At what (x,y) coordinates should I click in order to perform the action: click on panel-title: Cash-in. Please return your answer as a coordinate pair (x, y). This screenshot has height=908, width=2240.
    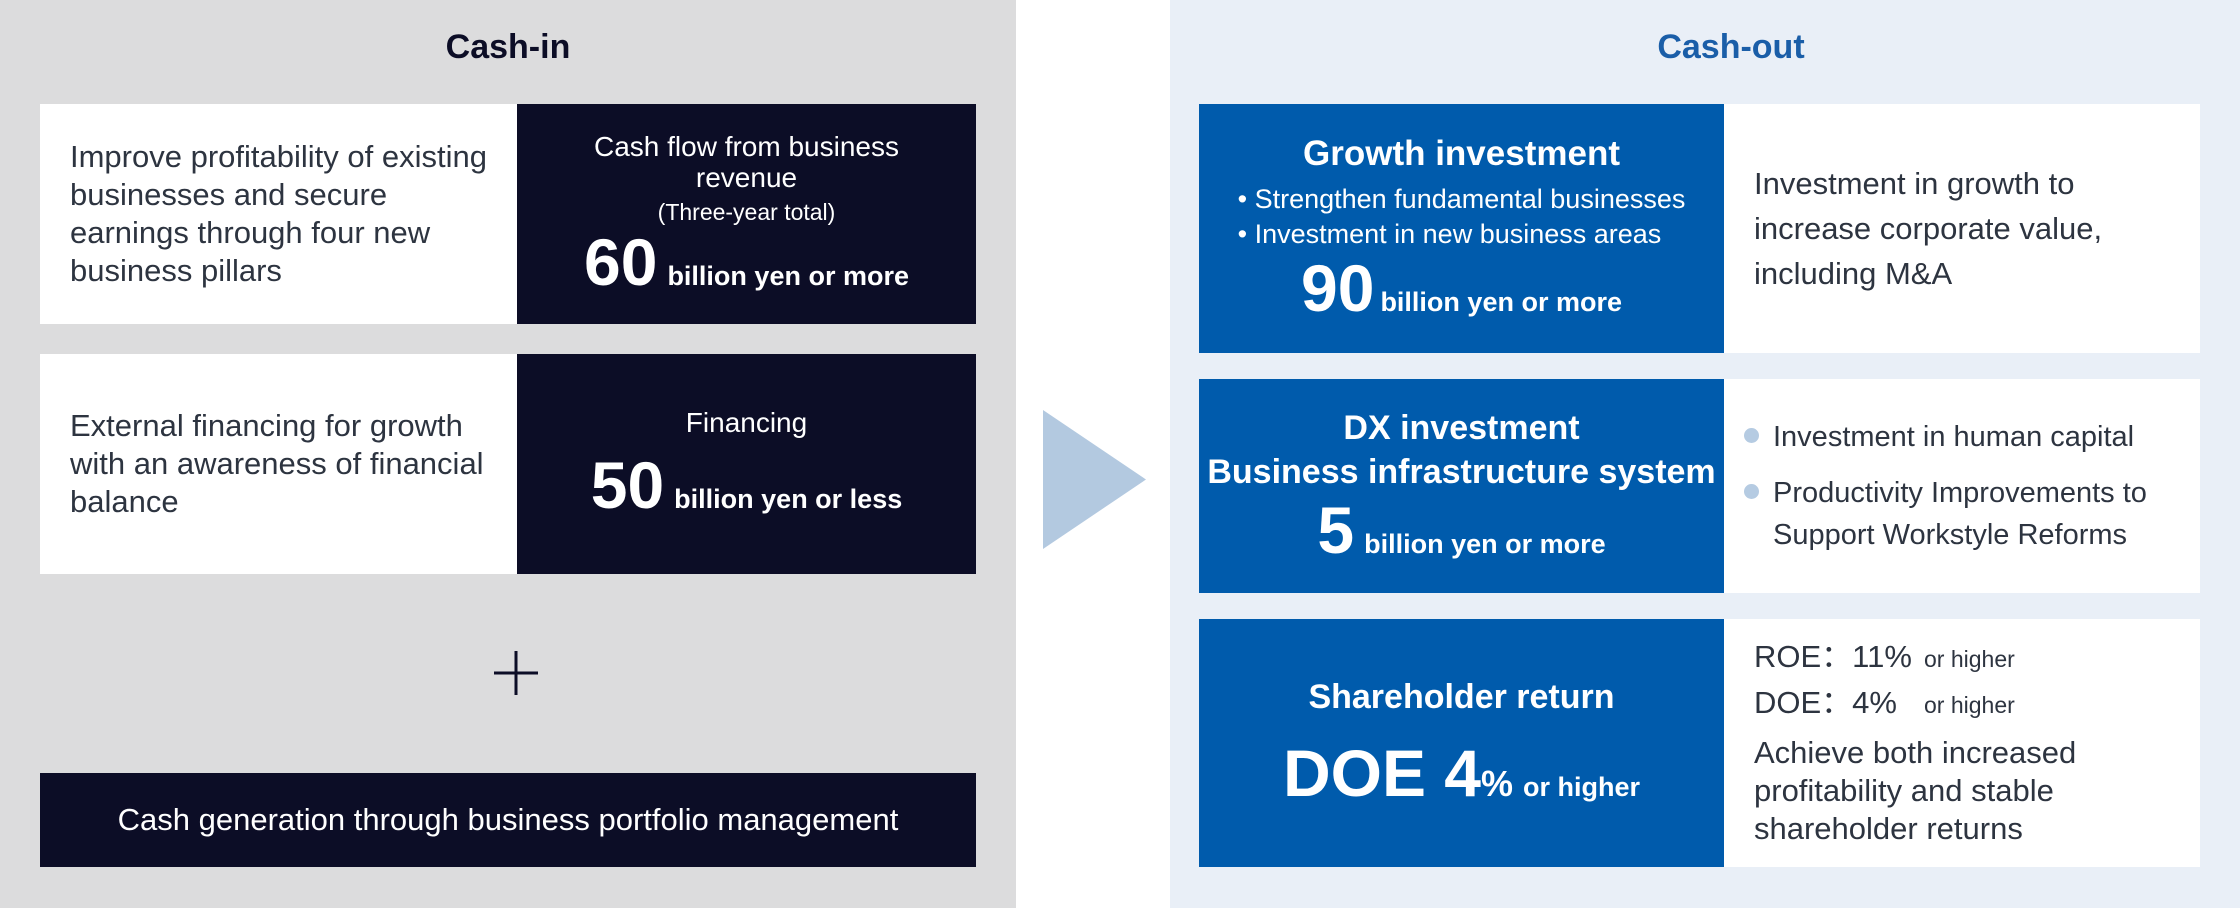
    Looking at the image, I should click on (508, 47).